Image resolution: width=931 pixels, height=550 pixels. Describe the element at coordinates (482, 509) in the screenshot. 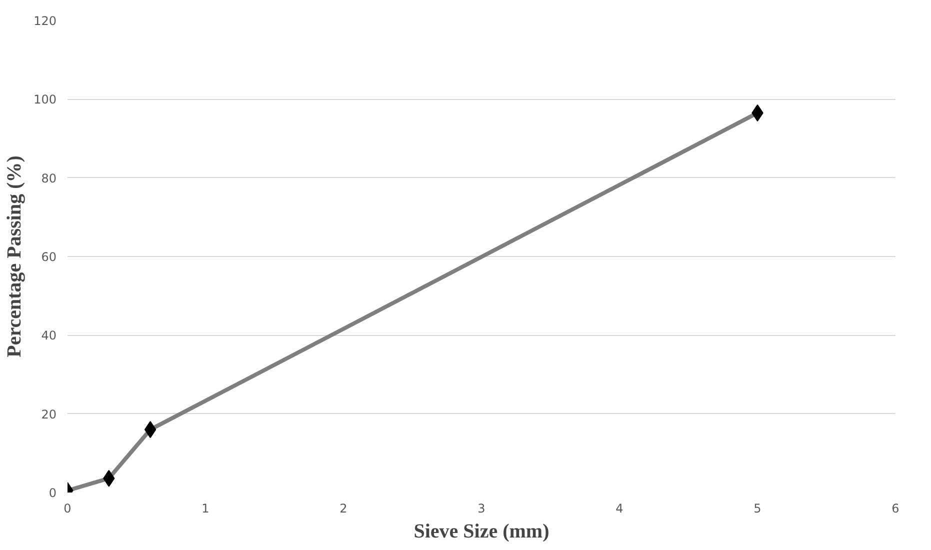

I see `x-tick-label: 3` at that location.